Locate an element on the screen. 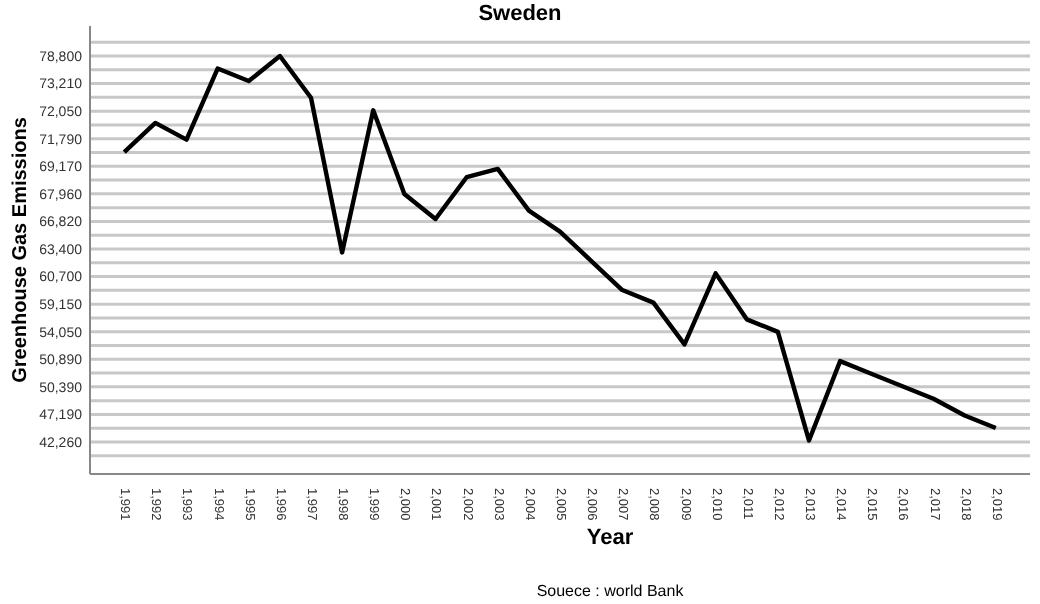 This screenshot has width=1040, height=604. chart-title: Sweden is located at coordinates (520, 14).